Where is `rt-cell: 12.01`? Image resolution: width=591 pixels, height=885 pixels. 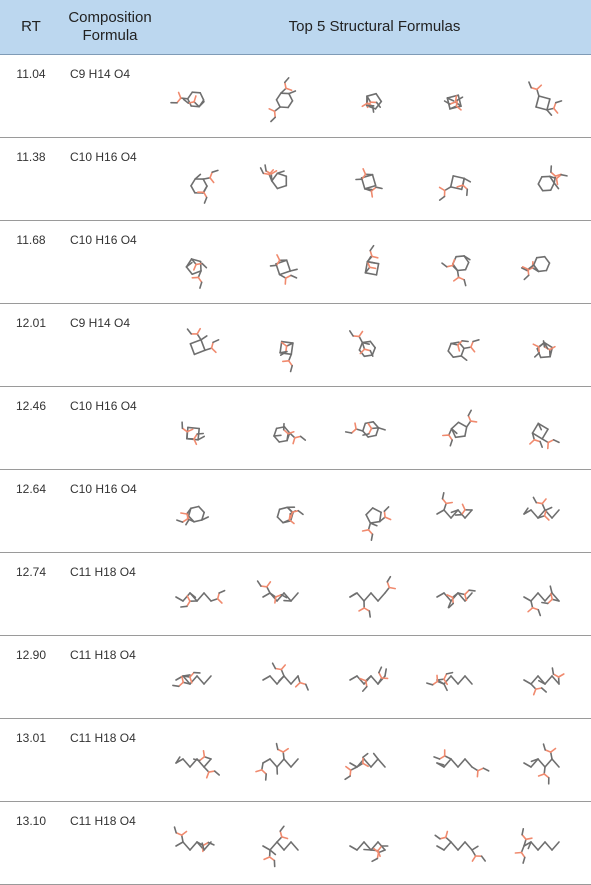 rt-cell: 12.01 is located at coordinates (31, 345).